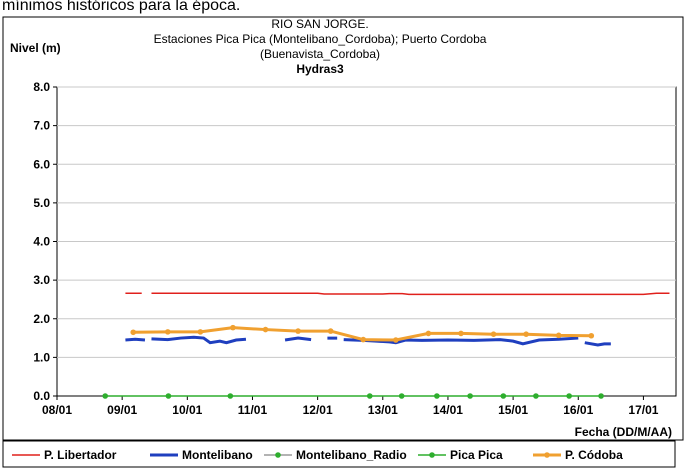 The width and height of the screenshot is (689, 468). What do you see at coordinates (35, 48) in the screenshot?
I see `y-axis-label: Nivel (m)` at bounding box center [35, 48].